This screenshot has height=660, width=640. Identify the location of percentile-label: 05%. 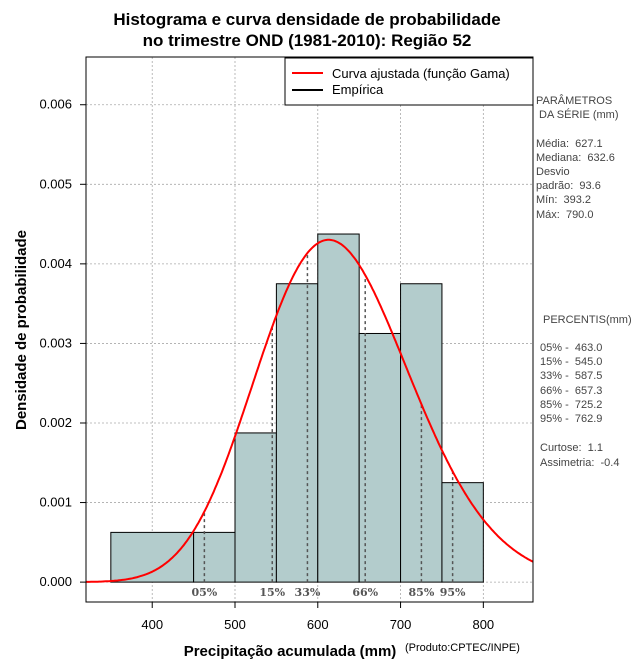
(204, 592).